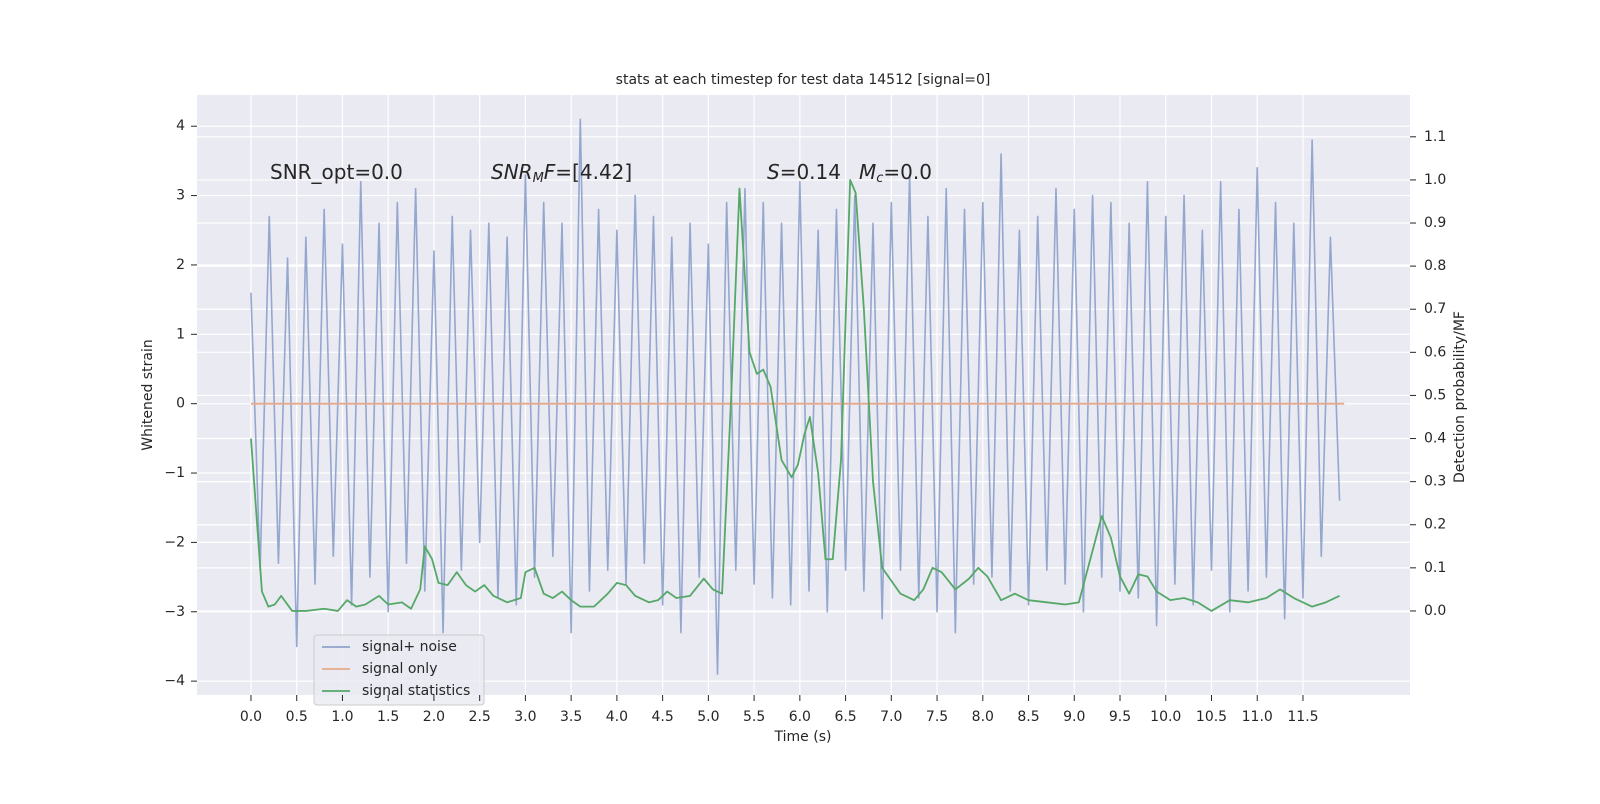 This screenshot has height=804, width=1600. I want to click on x-tick-label: 1.5, so click(388, 717).